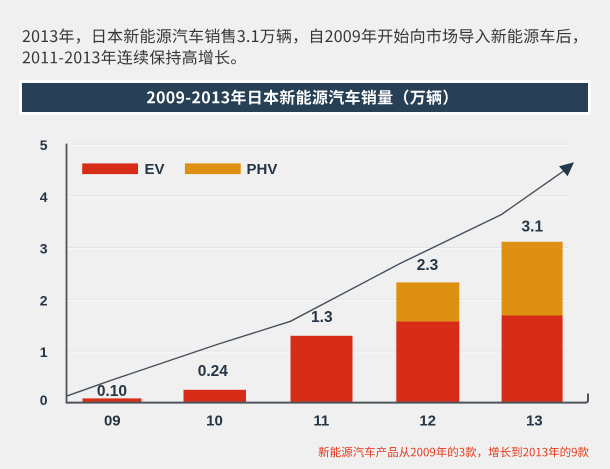  Describe the element at coordinates (155, 169) in the screenshot. I see `svg-text: EV` at that location.